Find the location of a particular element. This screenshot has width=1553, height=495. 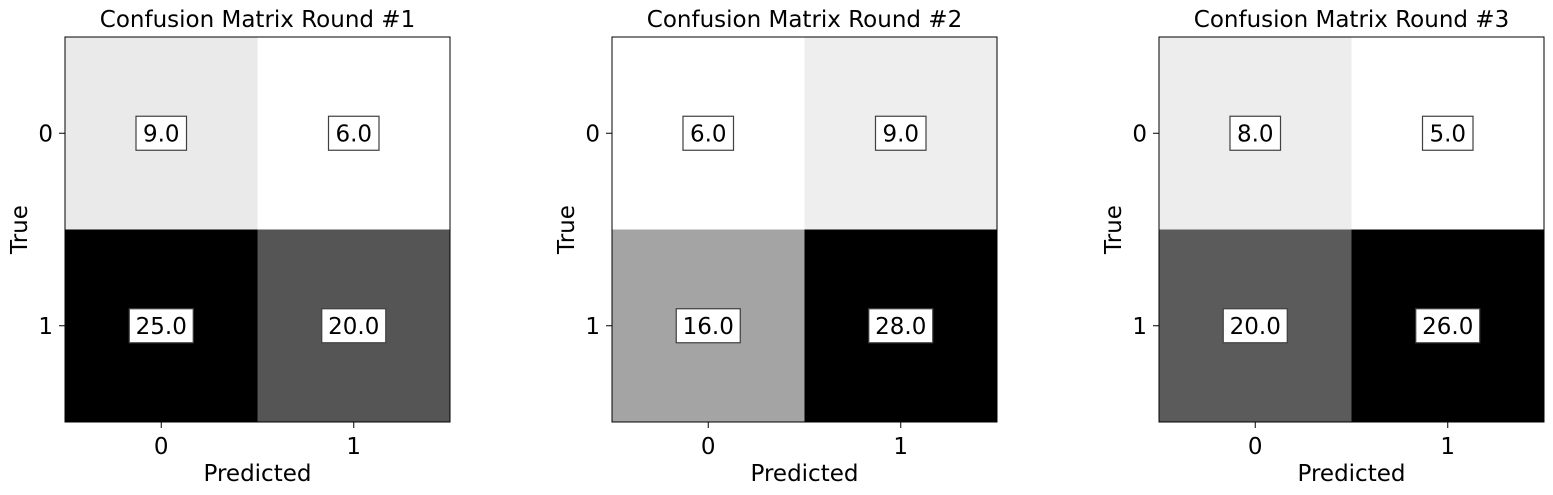

cell-value-r0-c0: 9.0 is located at coordinates (161, 134).